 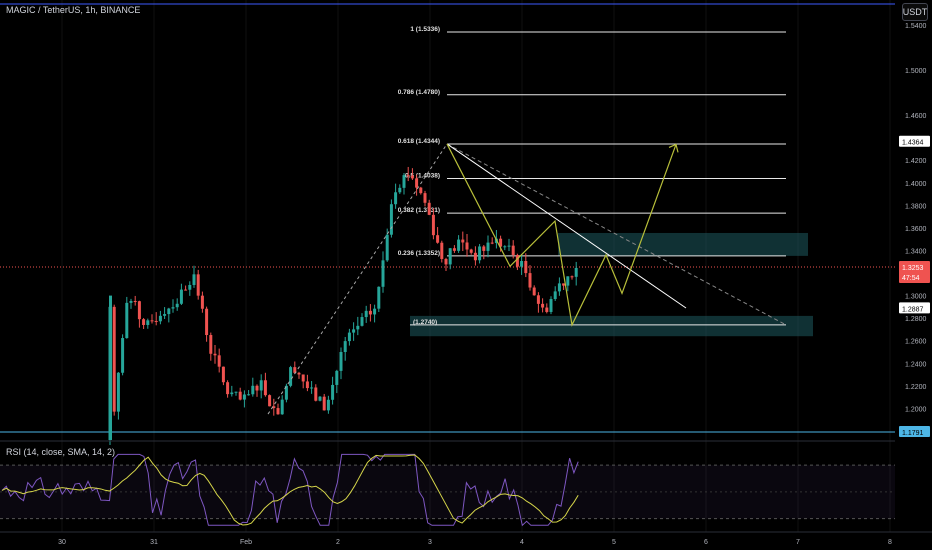 I want to click on price-tick: 1.3000, so click(x=916, y=297).